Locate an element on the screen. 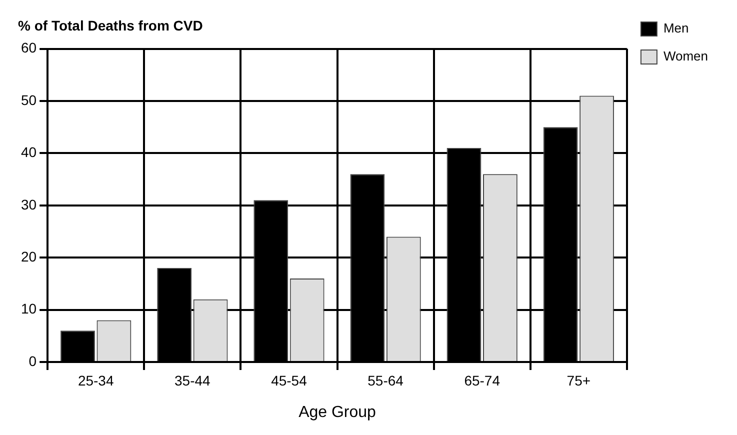  x-tick-label: 35-44 is located at coordinates (192, 380).